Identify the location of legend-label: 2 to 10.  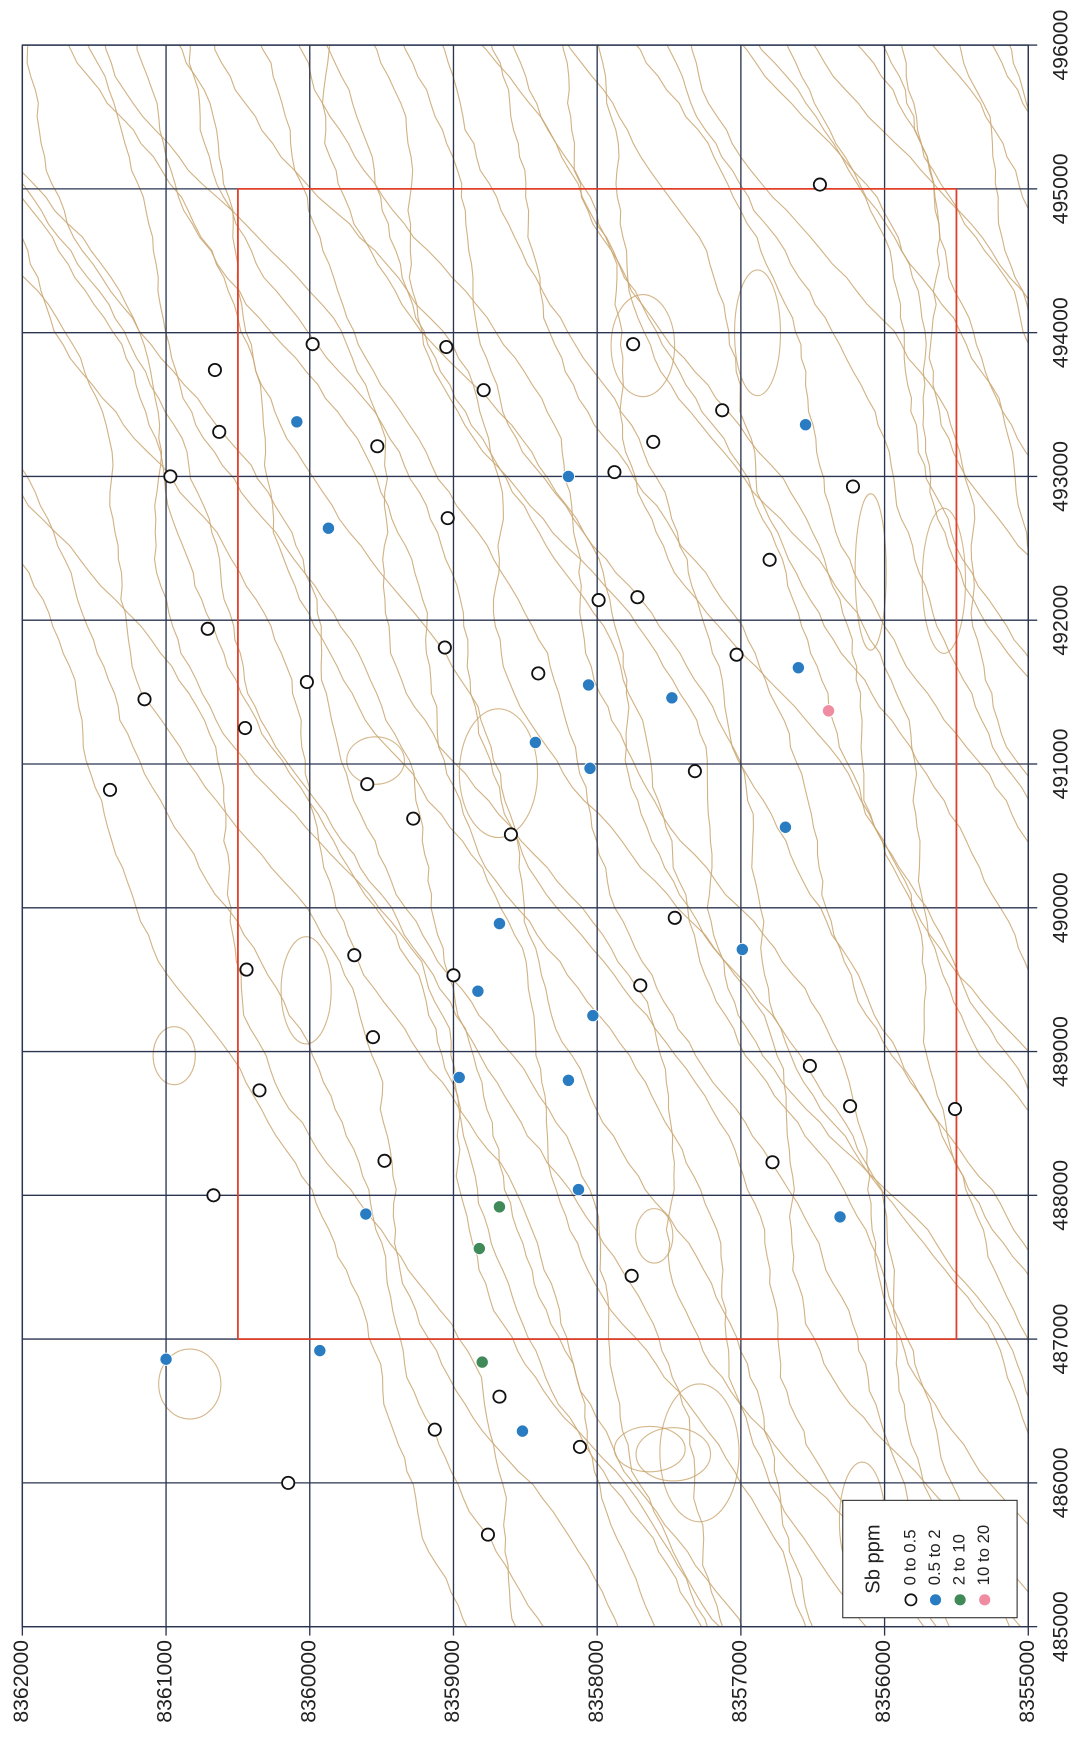
(959, 1559).